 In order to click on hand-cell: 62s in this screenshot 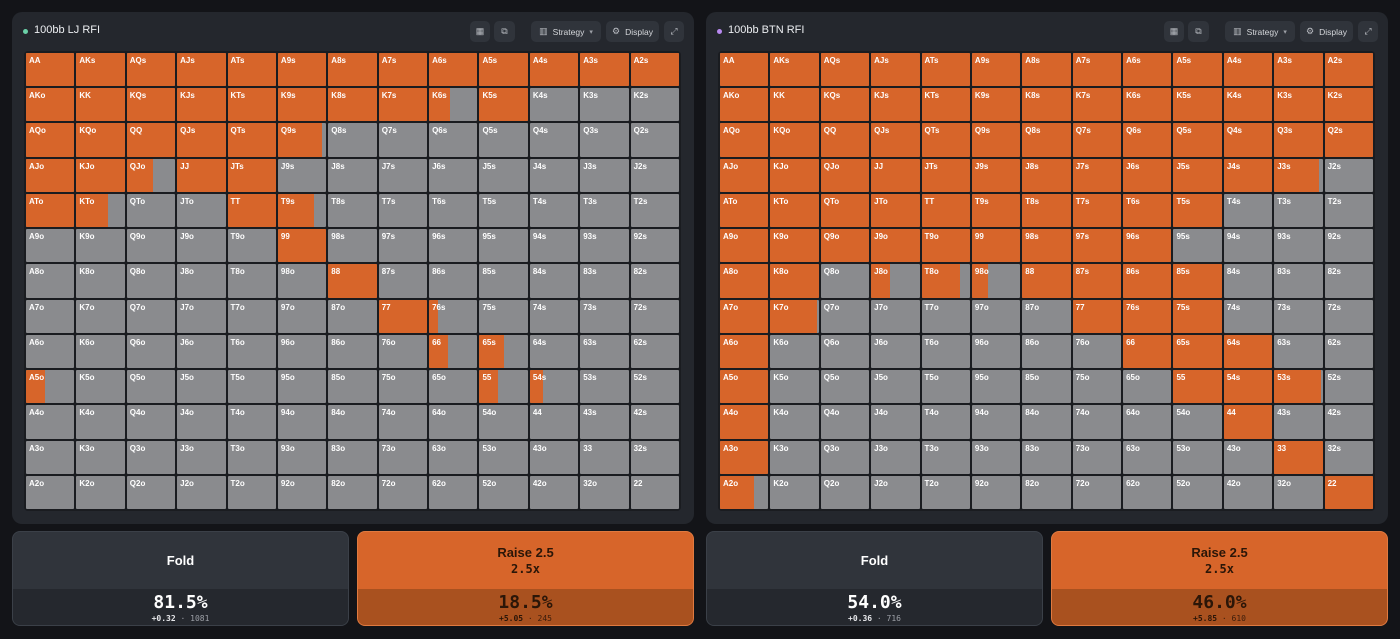, I will do `click(654, 351)`.